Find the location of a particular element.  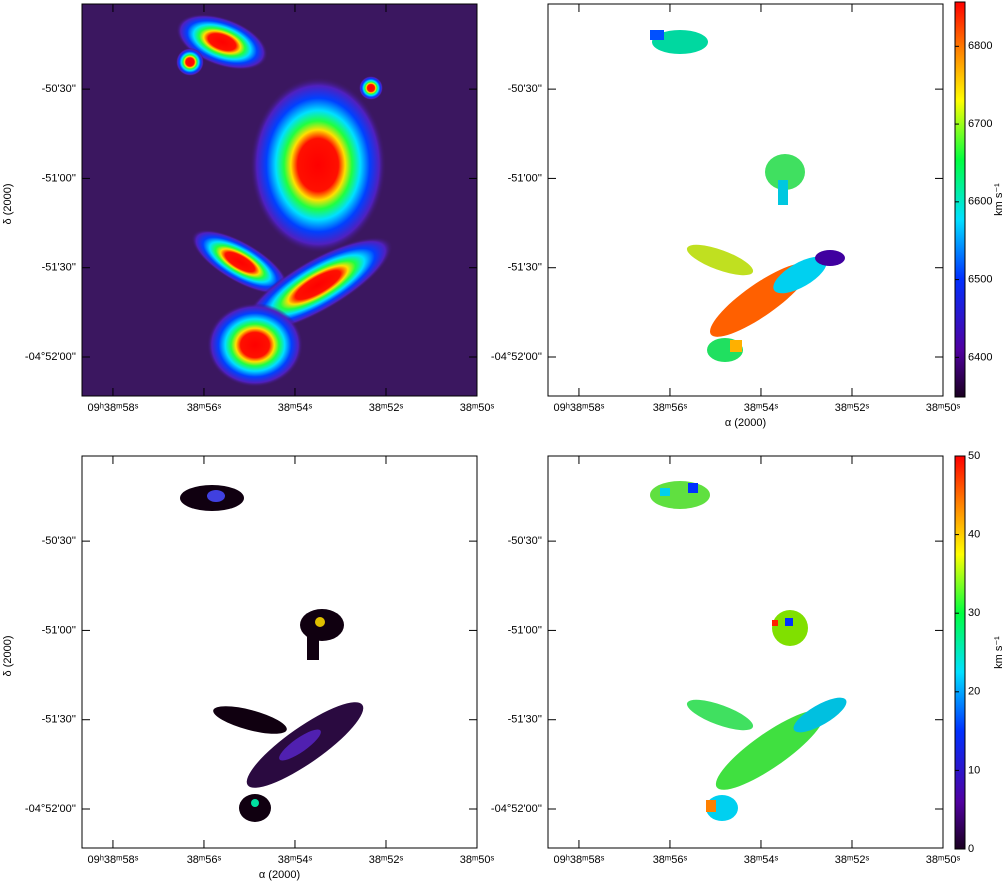

colorbar-tick-label: 20 is located at coordinates (974, 692).